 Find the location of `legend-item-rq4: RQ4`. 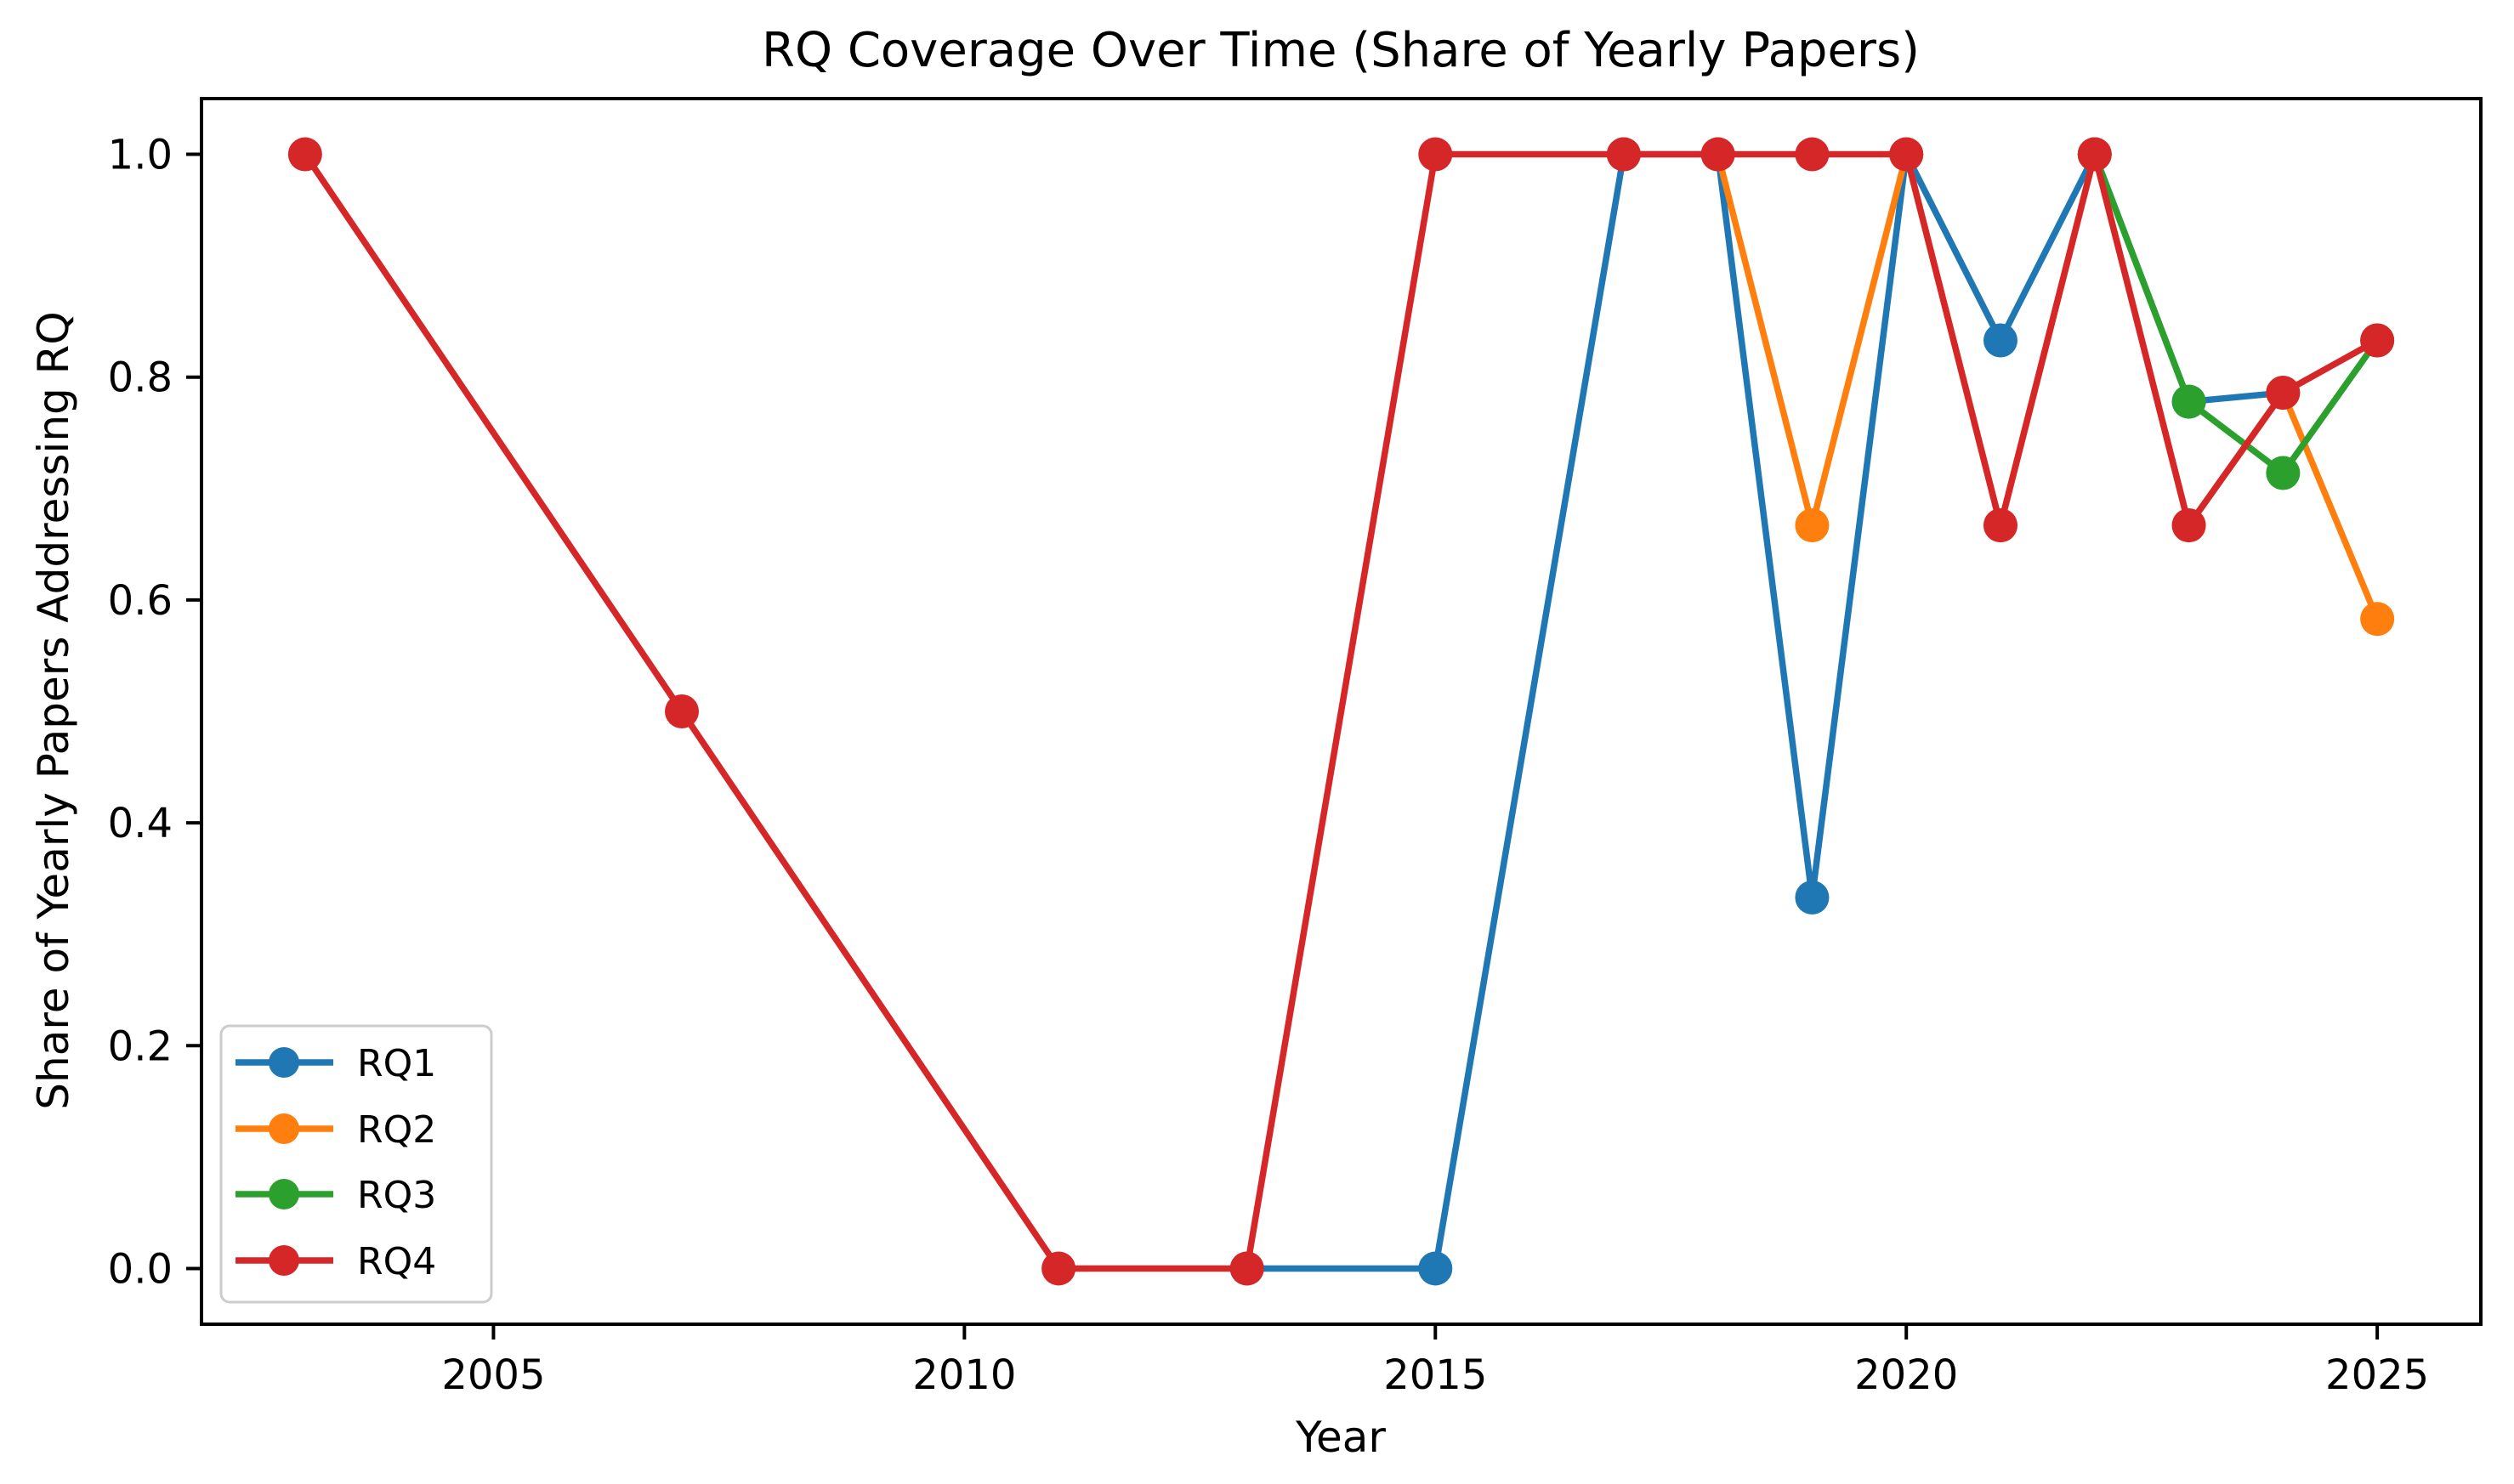

legend-item-rq4: RQ4 is located at coordinates (336, 1261).